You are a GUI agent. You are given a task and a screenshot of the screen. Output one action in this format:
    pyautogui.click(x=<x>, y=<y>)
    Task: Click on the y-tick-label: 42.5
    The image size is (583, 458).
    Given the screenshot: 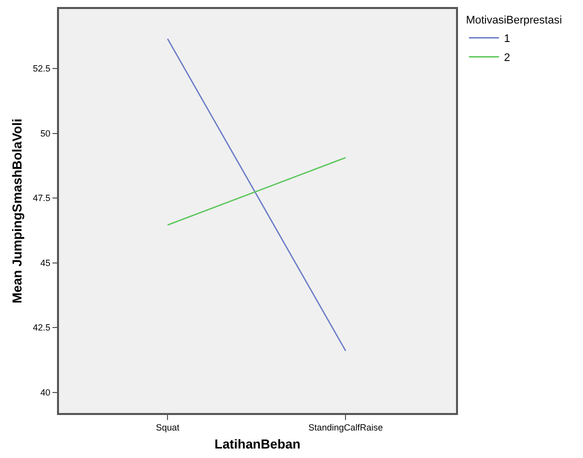 What is the action you would take?
    pyautogui.click(x=41, y=327)
    